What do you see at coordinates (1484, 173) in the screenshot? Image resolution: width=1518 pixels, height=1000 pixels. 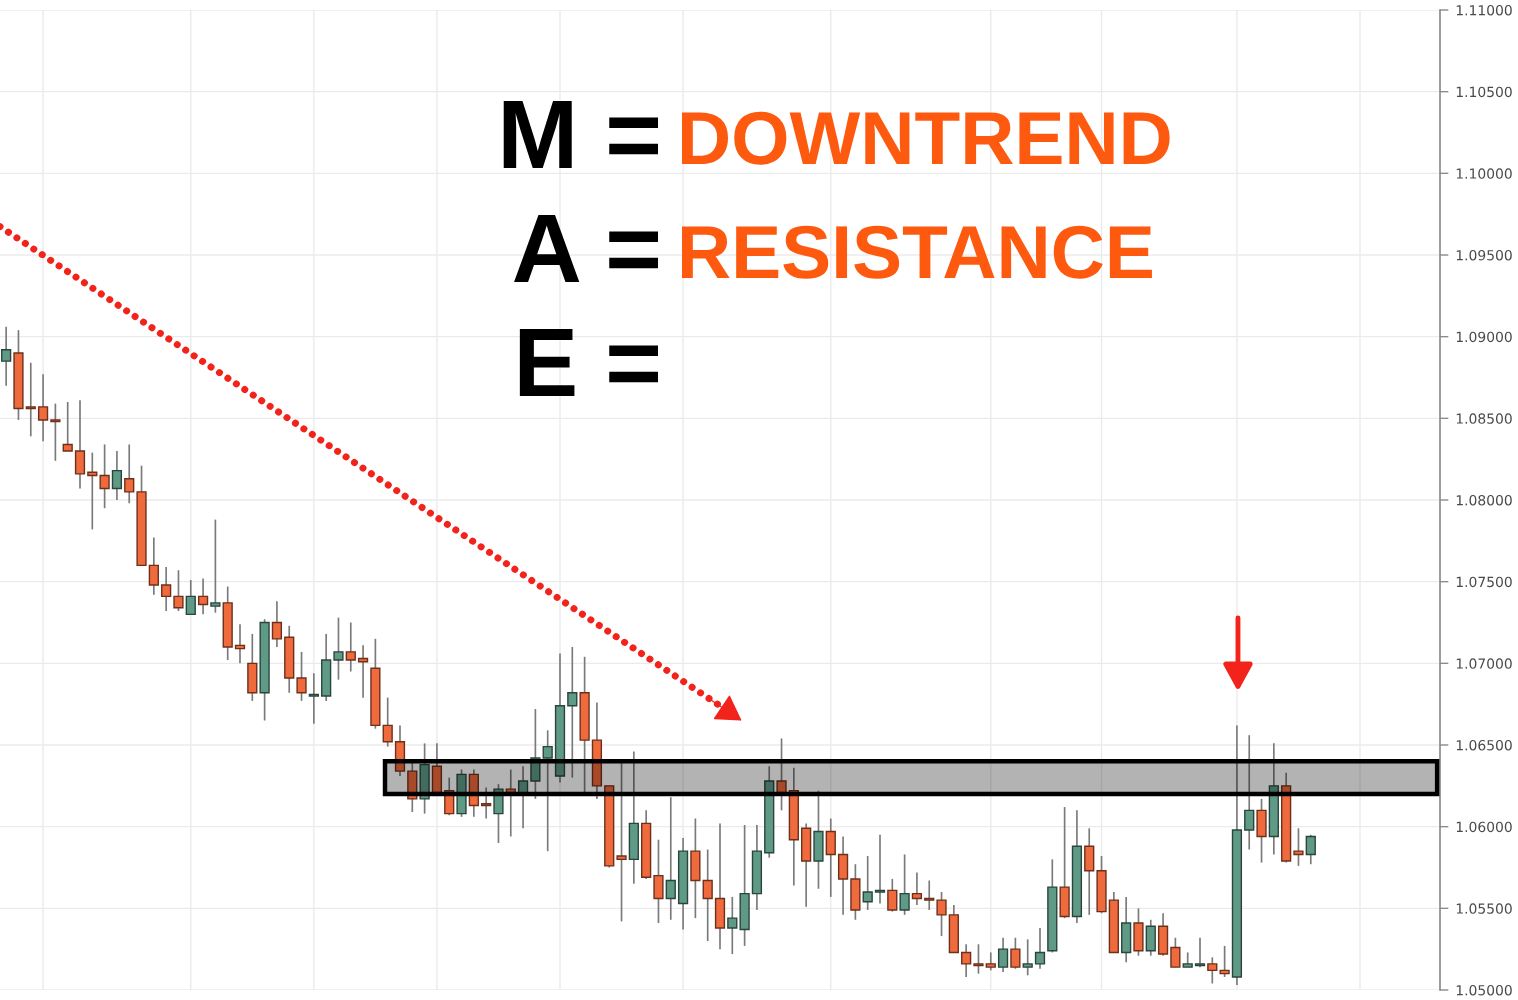 I see `y-tick-label: 1.10000` at bounding box center [1484, 173].